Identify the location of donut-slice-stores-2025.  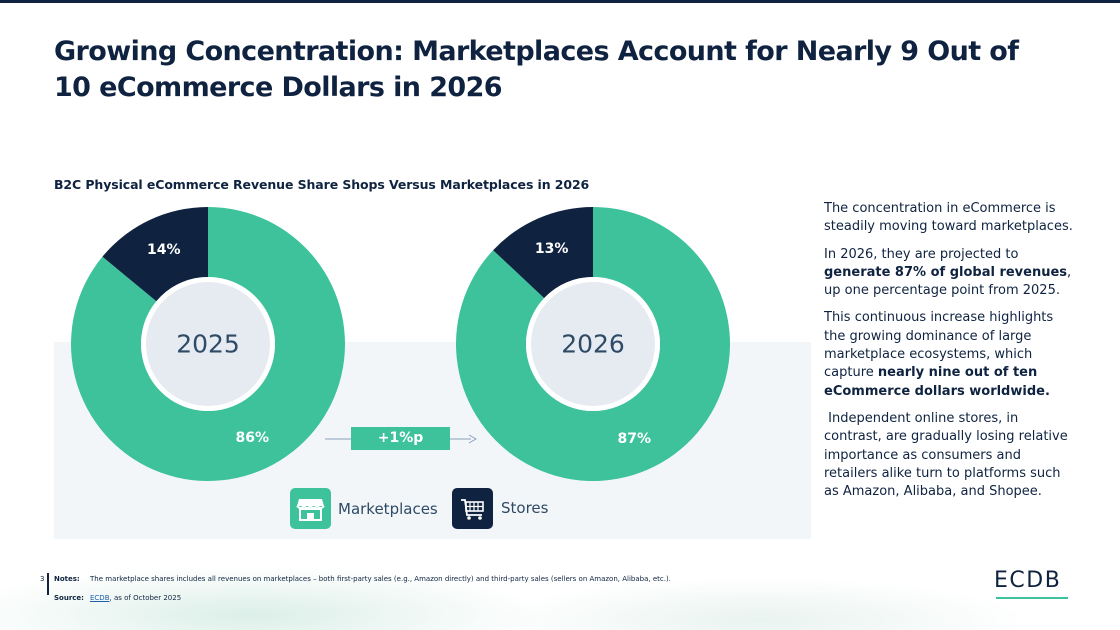
(155, 254).